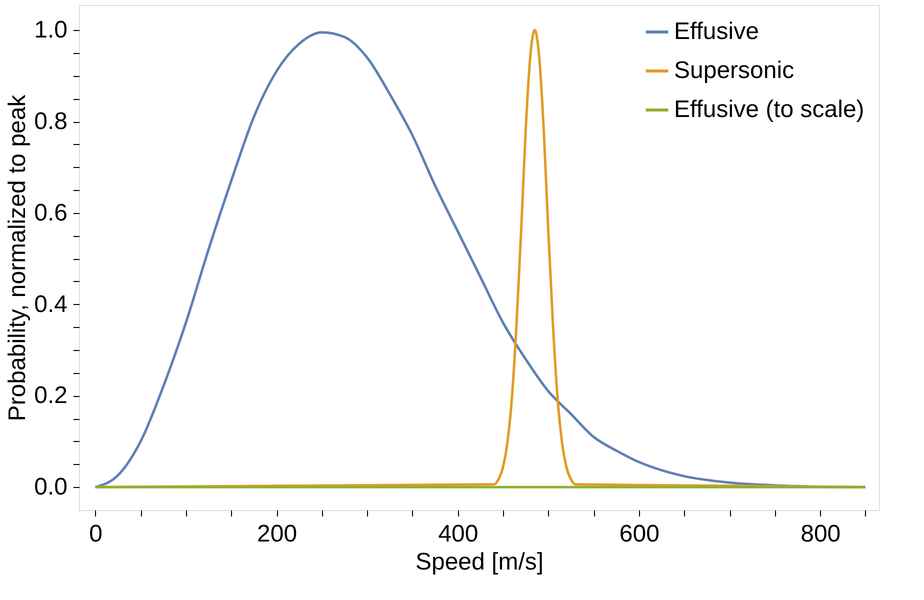 The height and width of the screenshot is (600, 924). What do you see at coordinates (277, 534) in the screenshot?
I see `x-tick-label: 200` at bounding box center [277, 534].